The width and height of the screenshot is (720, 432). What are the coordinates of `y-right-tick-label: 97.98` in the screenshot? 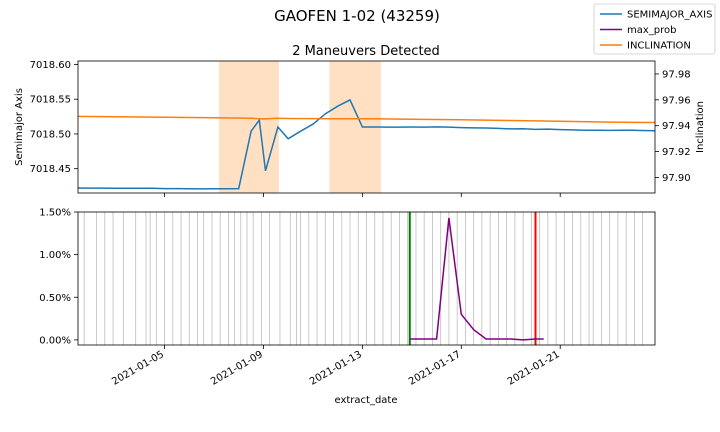 It's located at (676, 74).